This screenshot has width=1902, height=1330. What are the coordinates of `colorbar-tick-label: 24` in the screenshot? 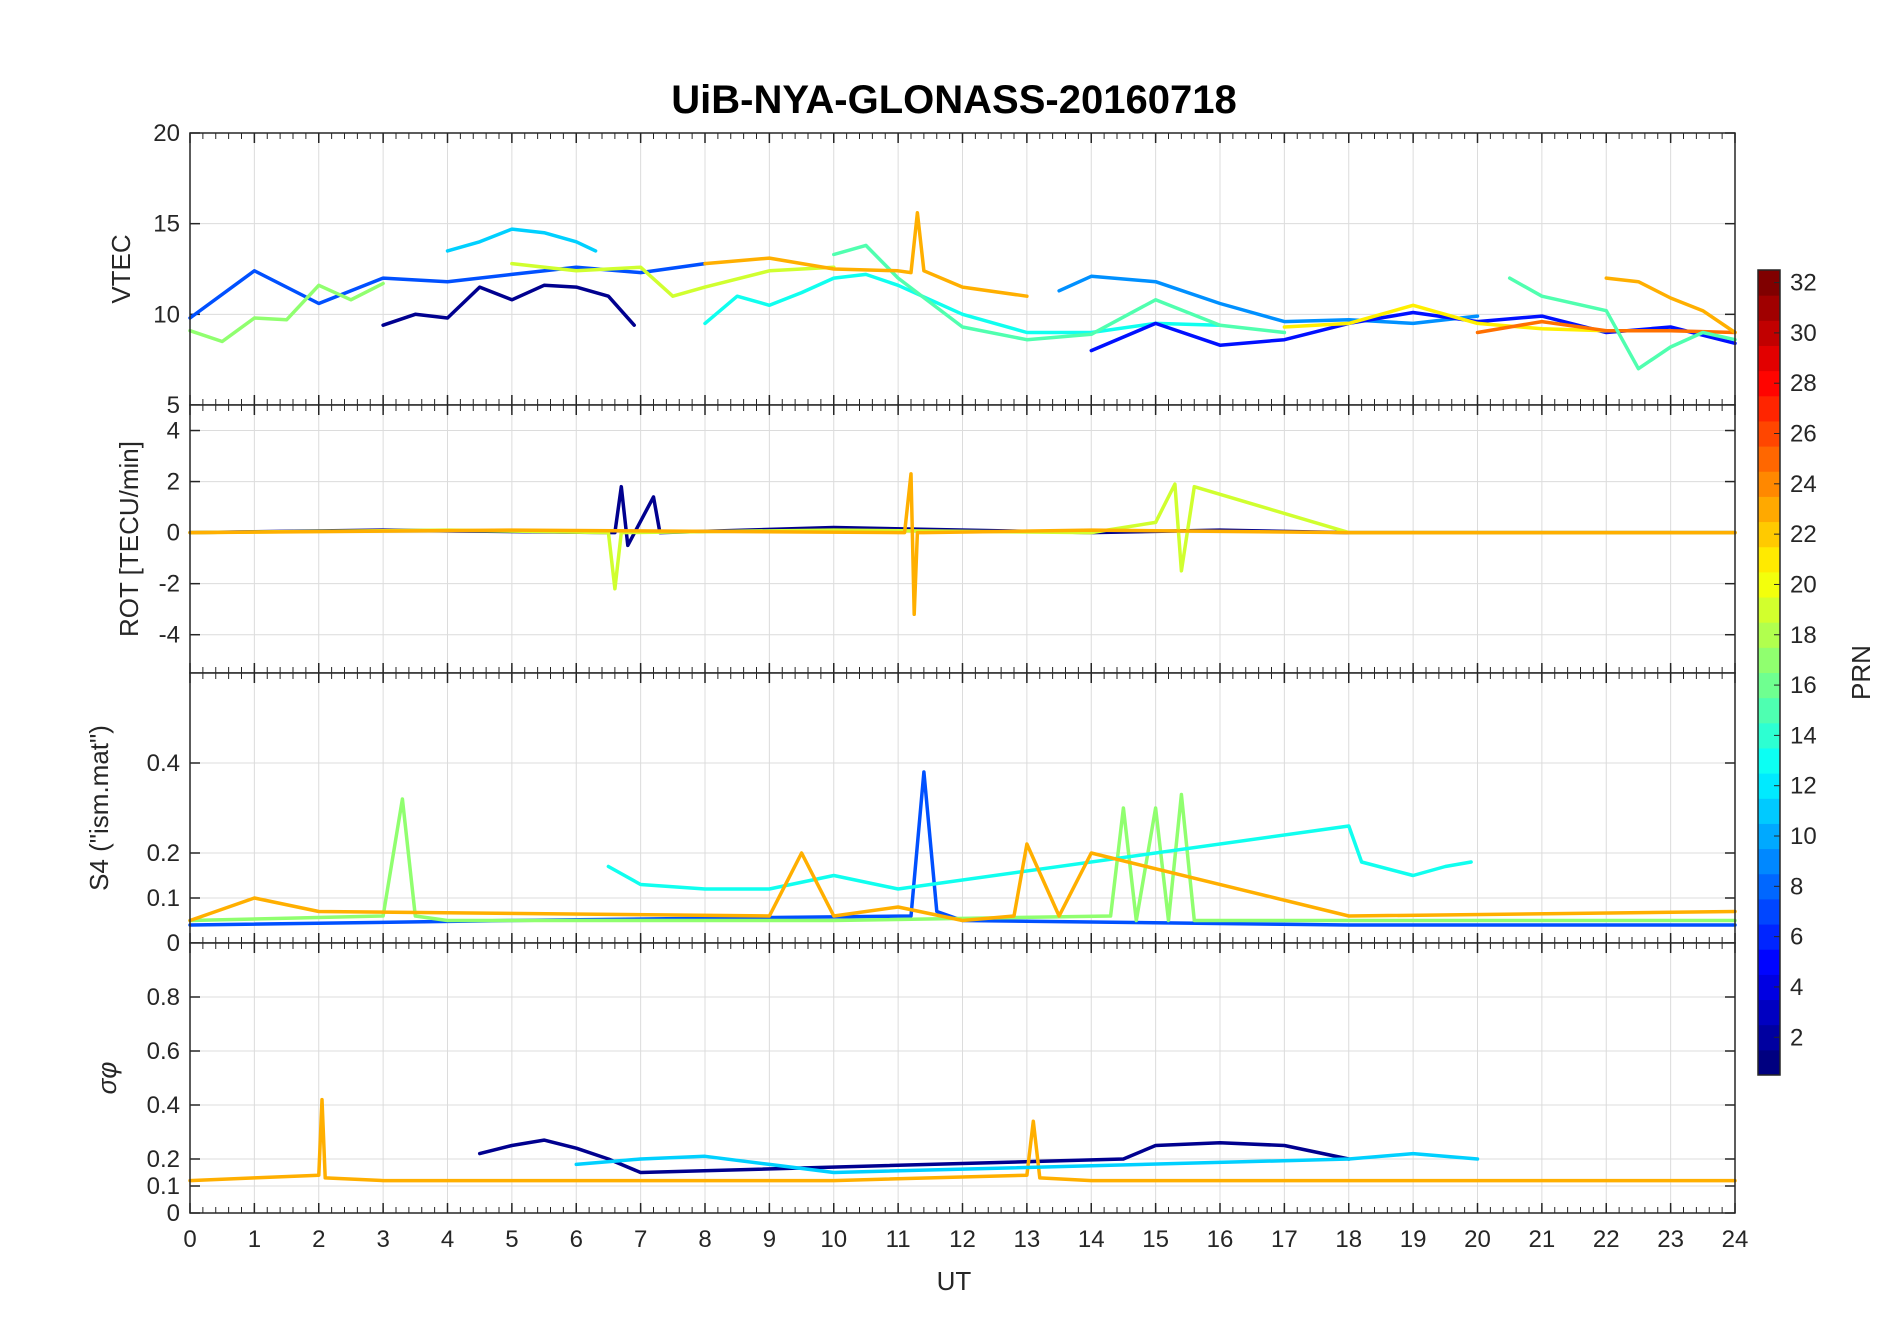 It's located at (1803, 484).